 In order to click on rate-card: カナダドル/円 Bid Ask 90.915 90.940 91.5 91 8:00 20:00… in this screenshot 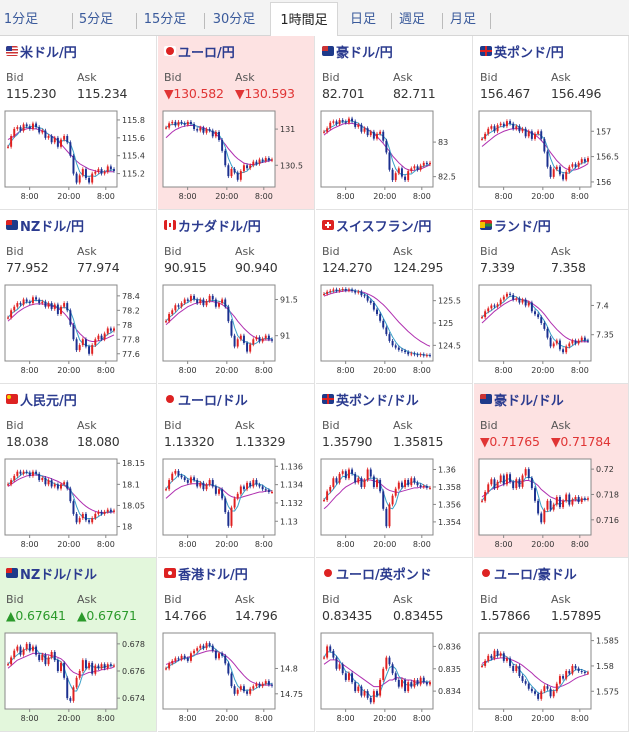, I will do `click(236, 297)`.